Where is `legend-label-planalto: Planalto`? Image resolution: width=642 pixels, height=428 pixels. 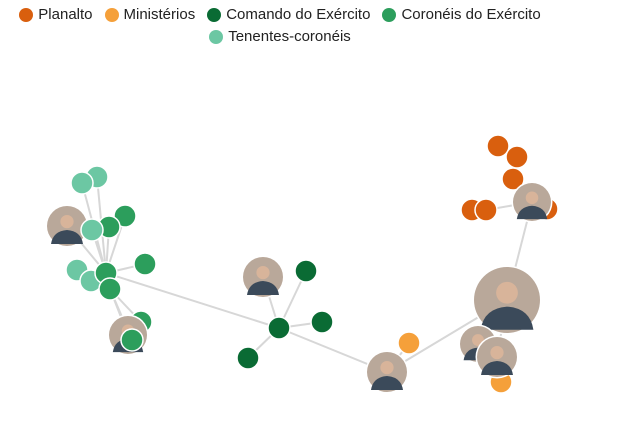 legend-label-planalto: Planalto is located at coordinates (65, 14).